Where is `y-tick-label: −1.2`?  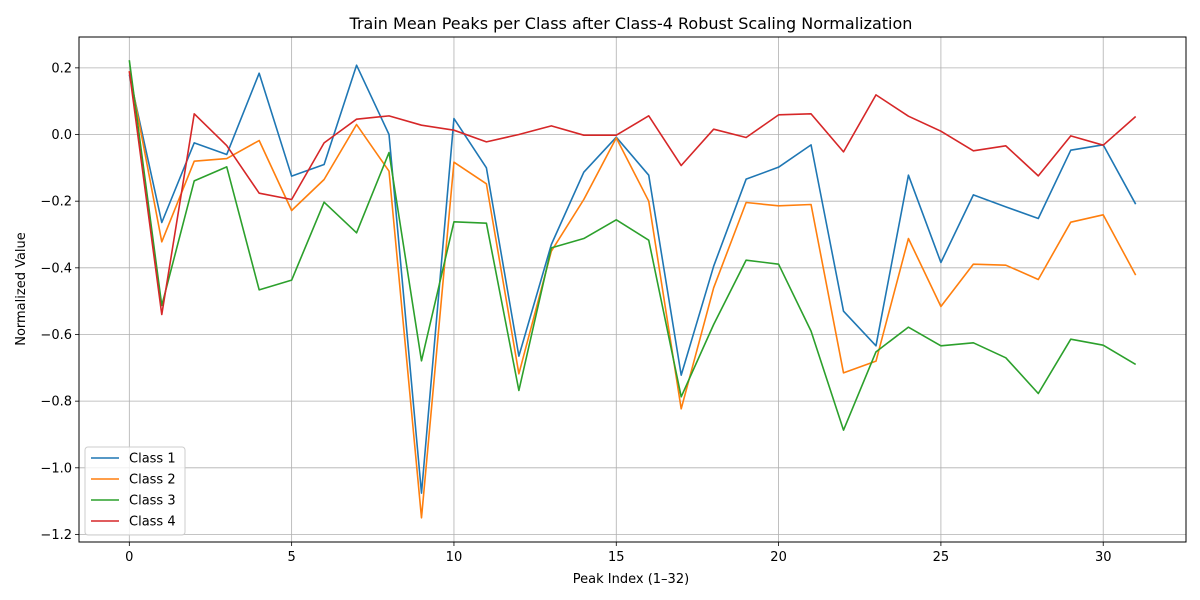
y-tick-label: −1.2 is located at coordinates (56, 535).